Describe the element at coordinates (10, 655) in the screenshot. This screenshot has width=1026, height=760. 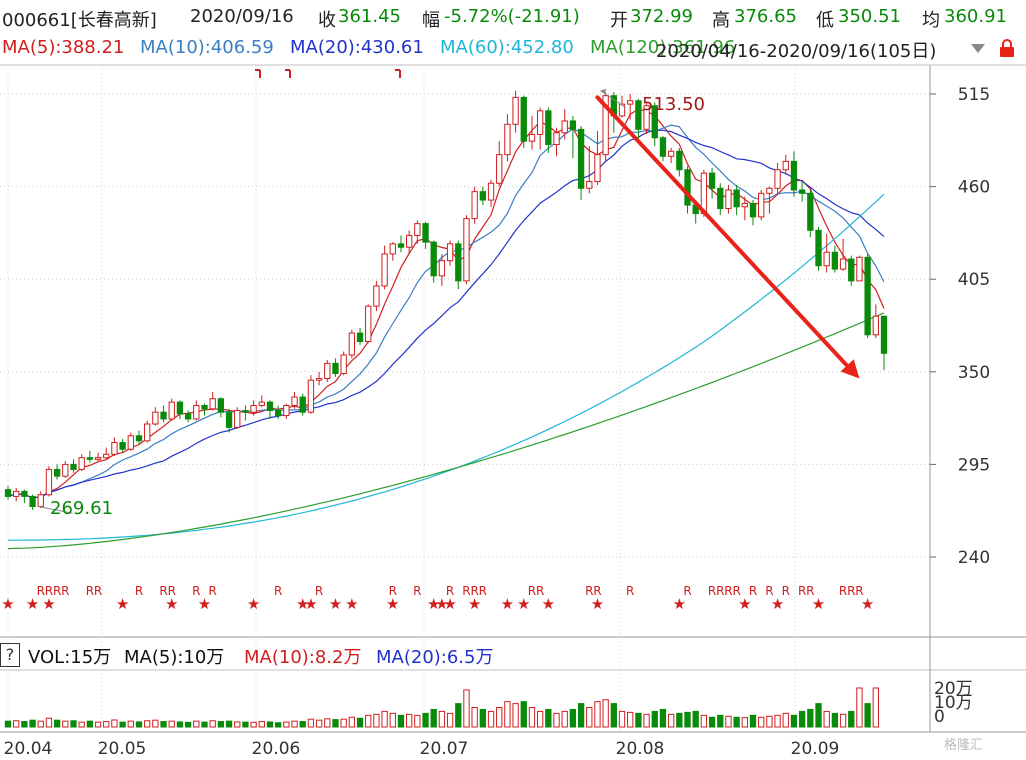
I see `question-icon: ?` at that location.